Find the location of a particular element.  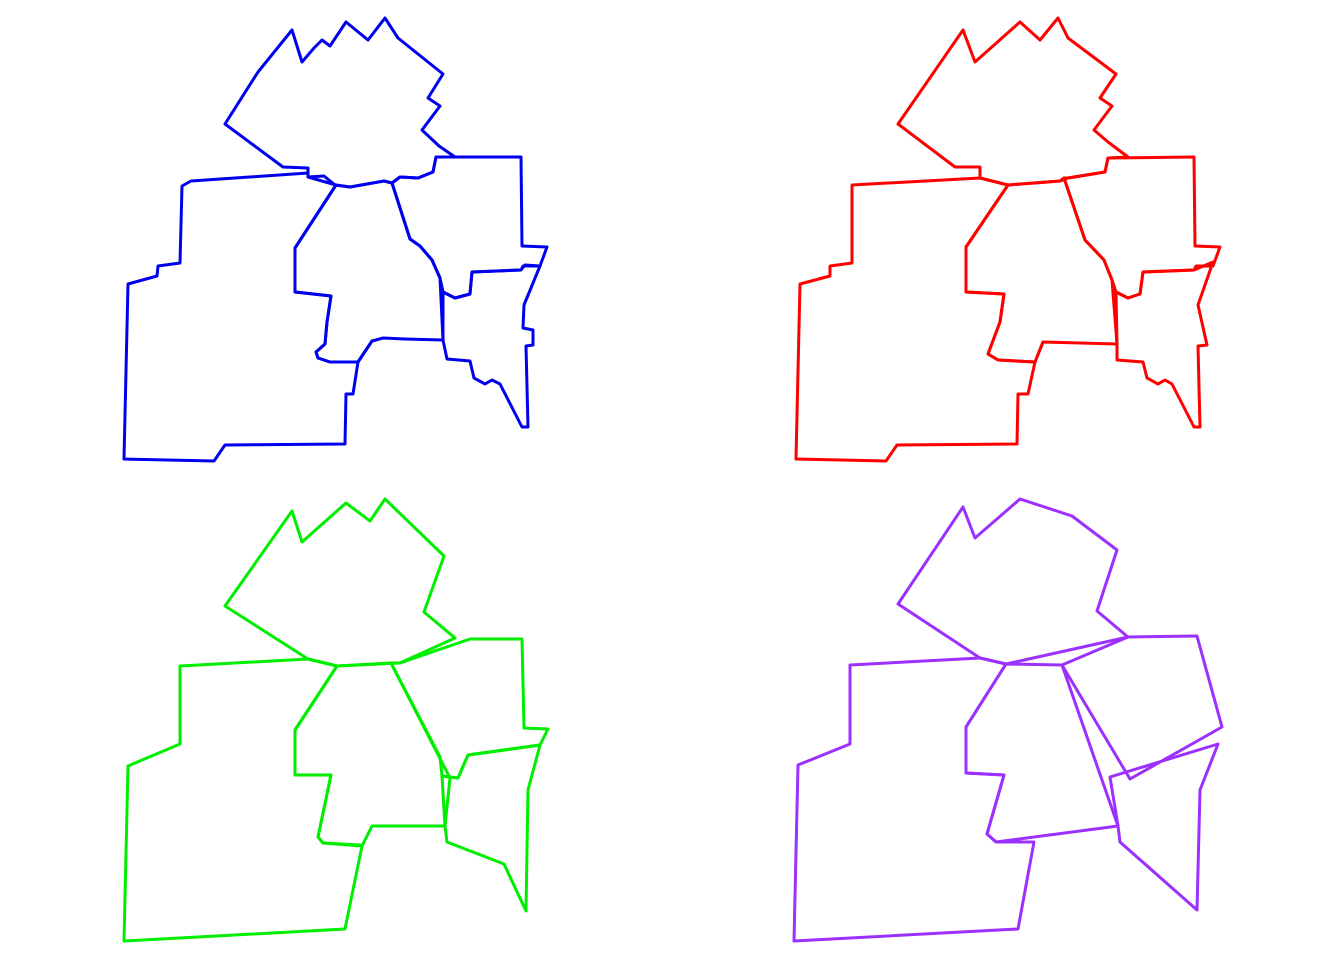

panel-blue is located at coordinates (335, 239).